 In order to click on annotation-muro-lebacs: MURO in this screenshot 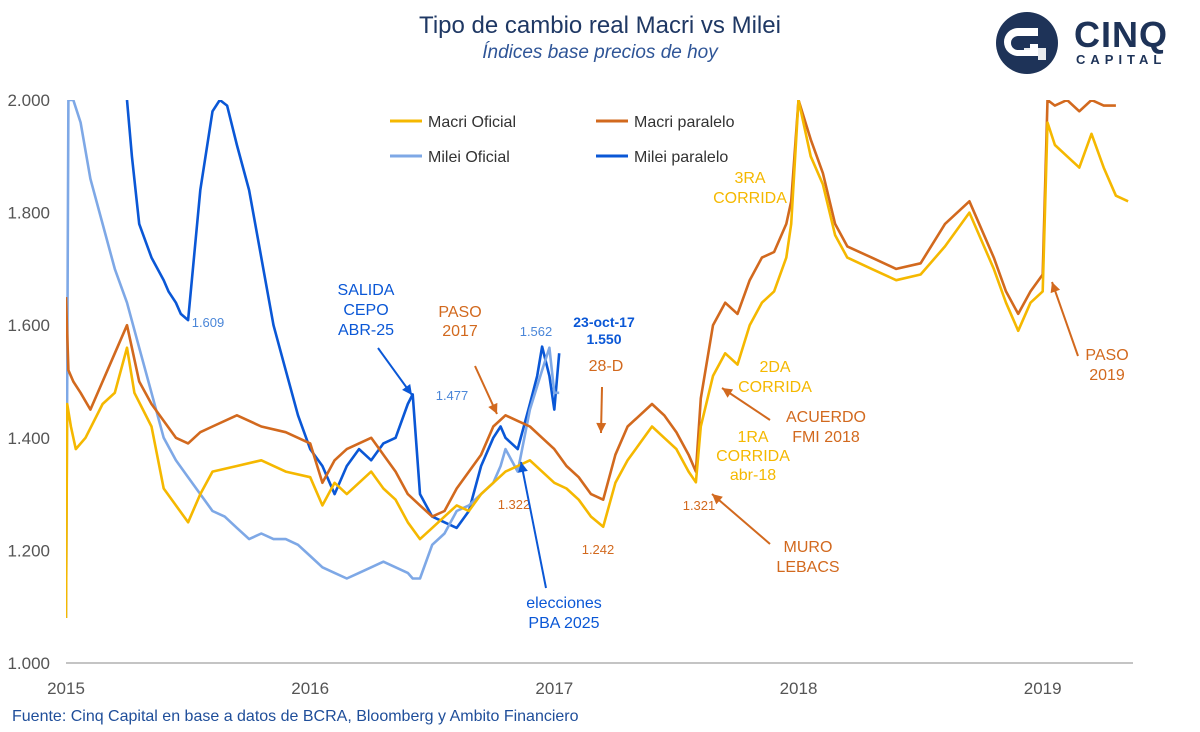, I will do `click(808, 547)`.